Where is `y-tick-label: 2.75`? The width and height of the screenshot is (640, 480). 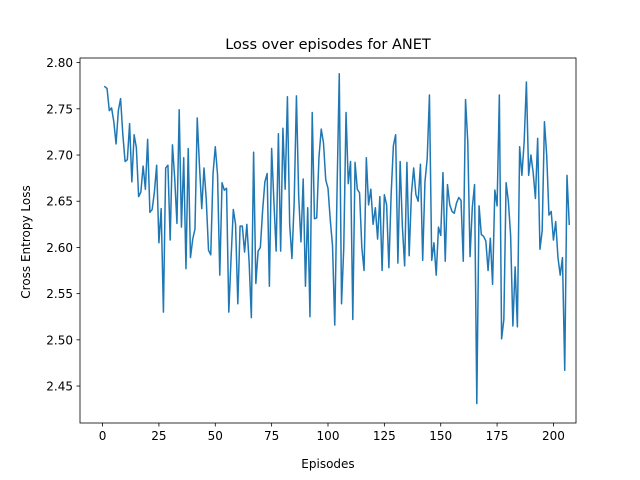 y-tick-label: 2.75 is located at coordinates (59, 109).